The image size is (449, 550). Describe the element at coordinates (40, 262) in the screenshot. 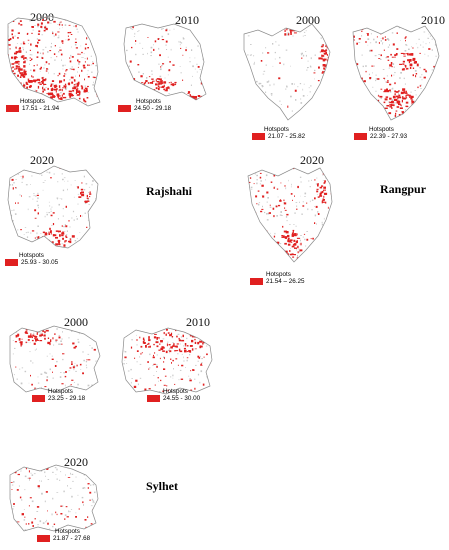

I see `legend-range: 25.93 - 30.05` at that location.